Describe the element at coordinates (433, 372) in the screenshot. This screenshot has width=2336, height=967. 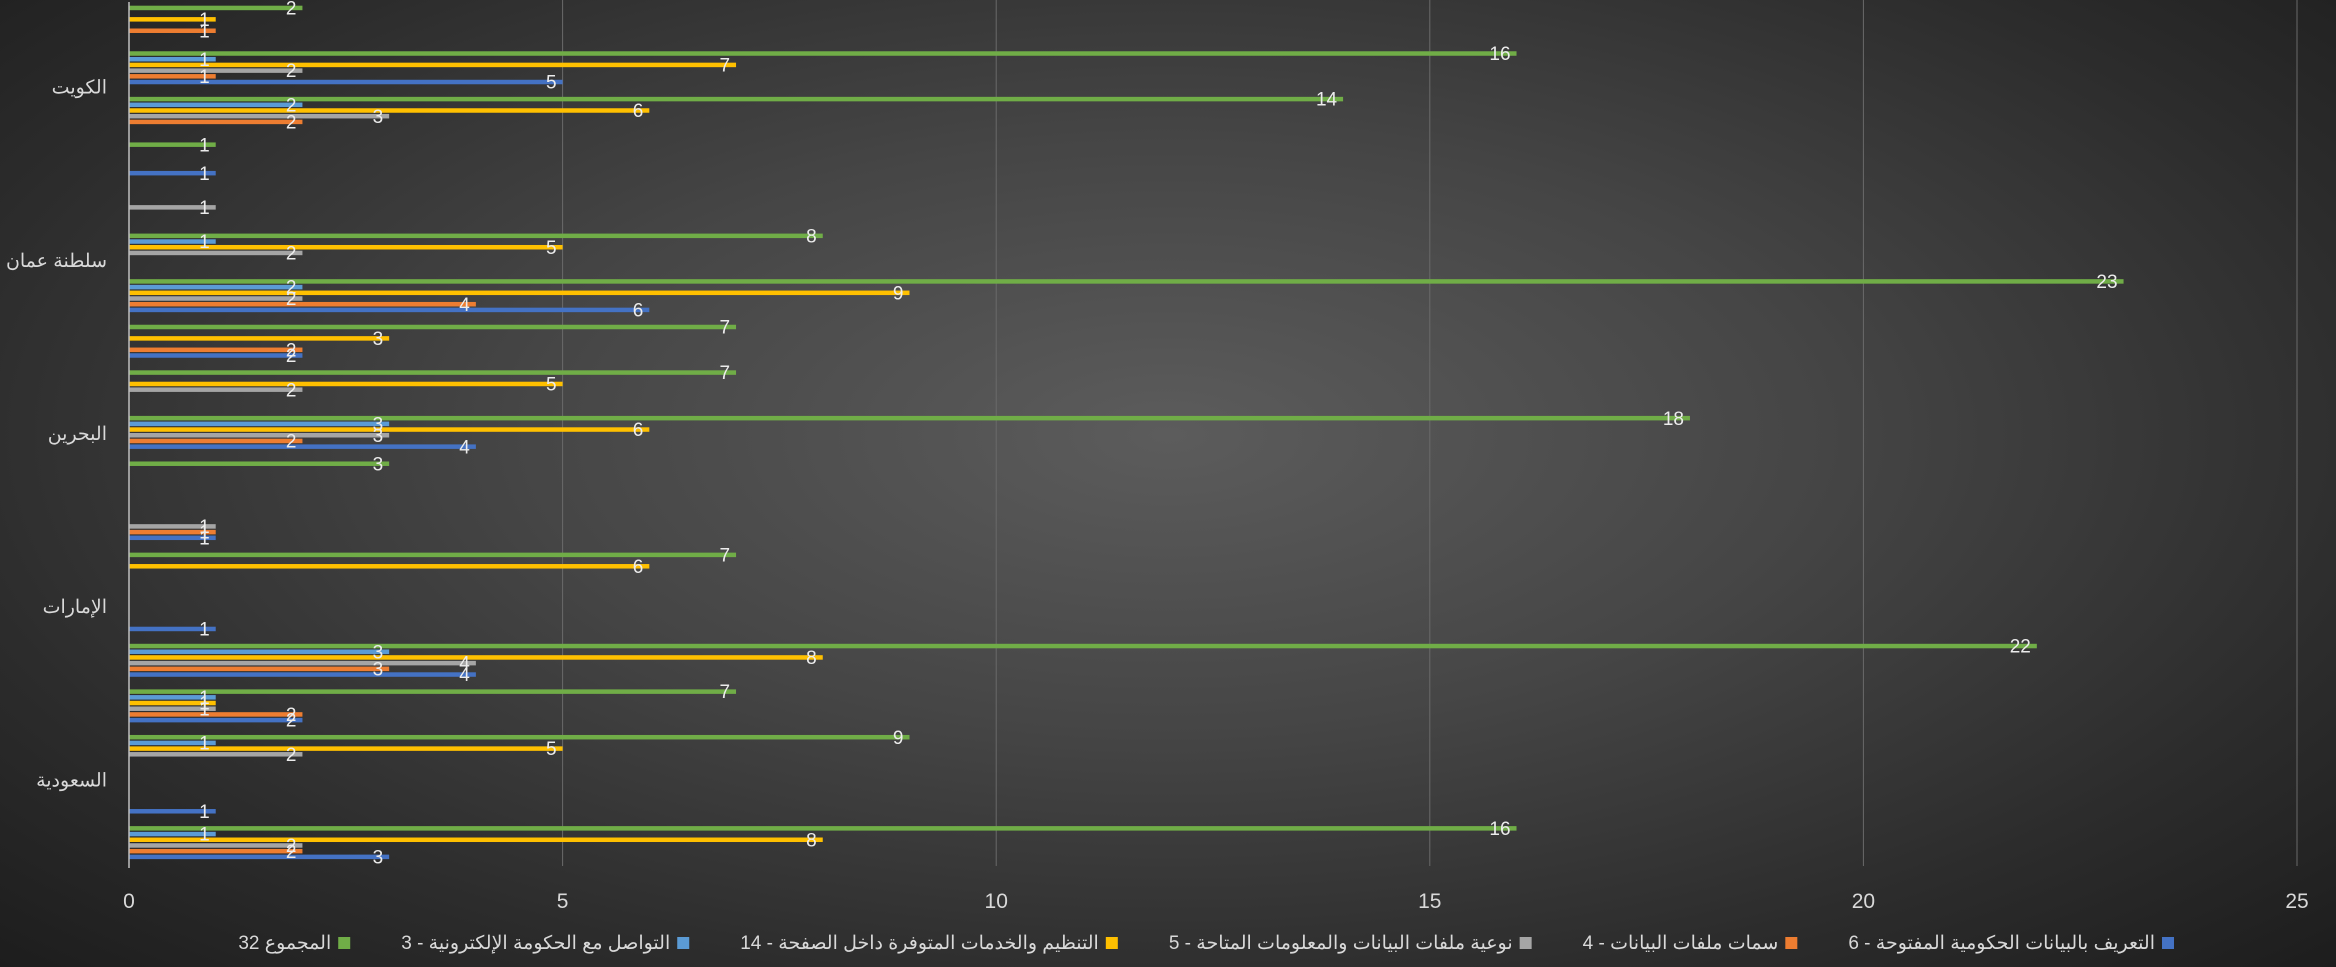
I see `bar-group10-series5` at that location.